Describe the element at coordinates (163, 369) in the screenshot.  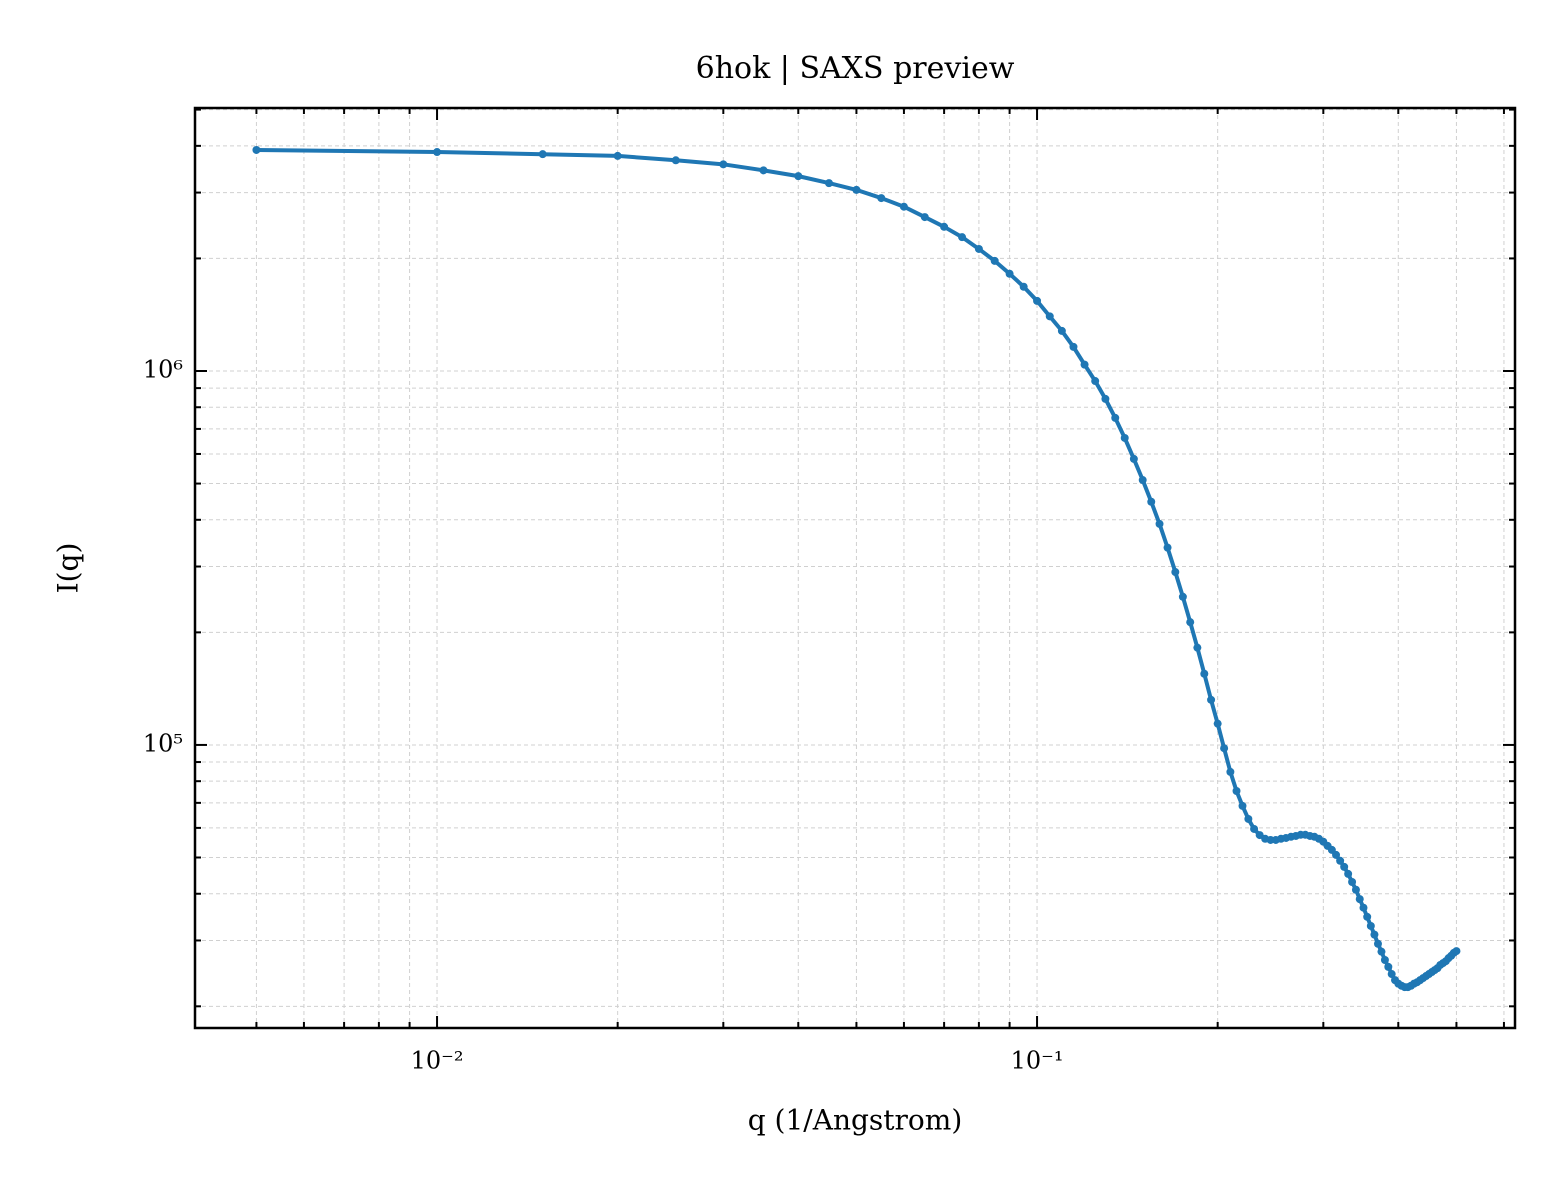
I see `y-tick-label: 10⁶` at that location.